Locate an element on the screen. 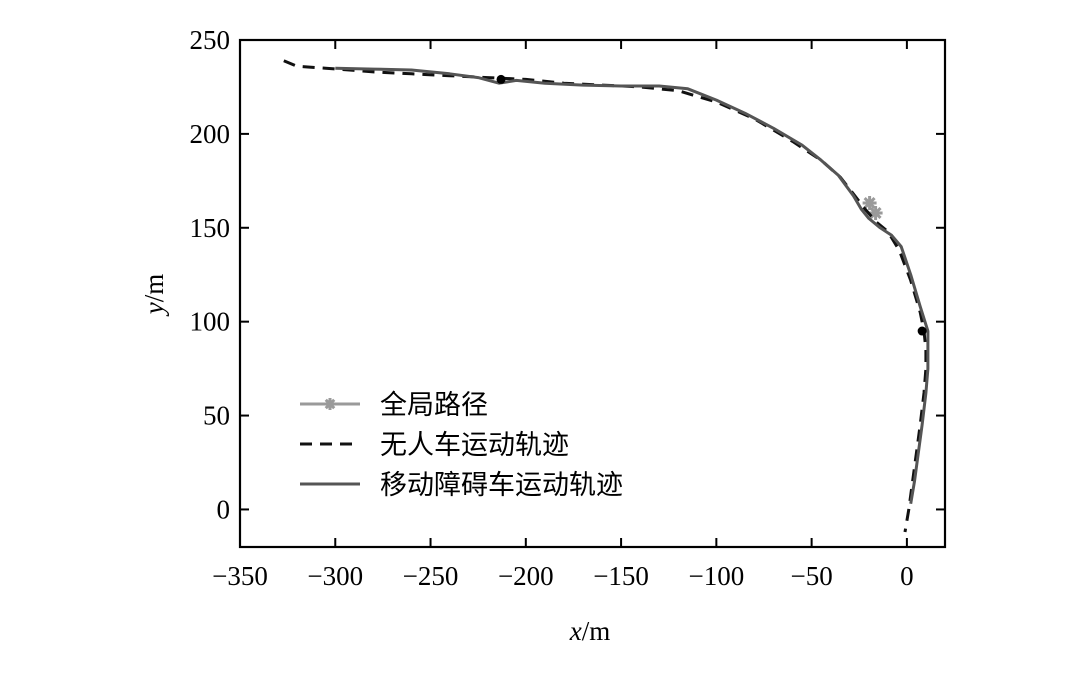 The height and width of the screenshot is (675, 1080). y-tick-label: 50 is located at coordinates (216, 416).